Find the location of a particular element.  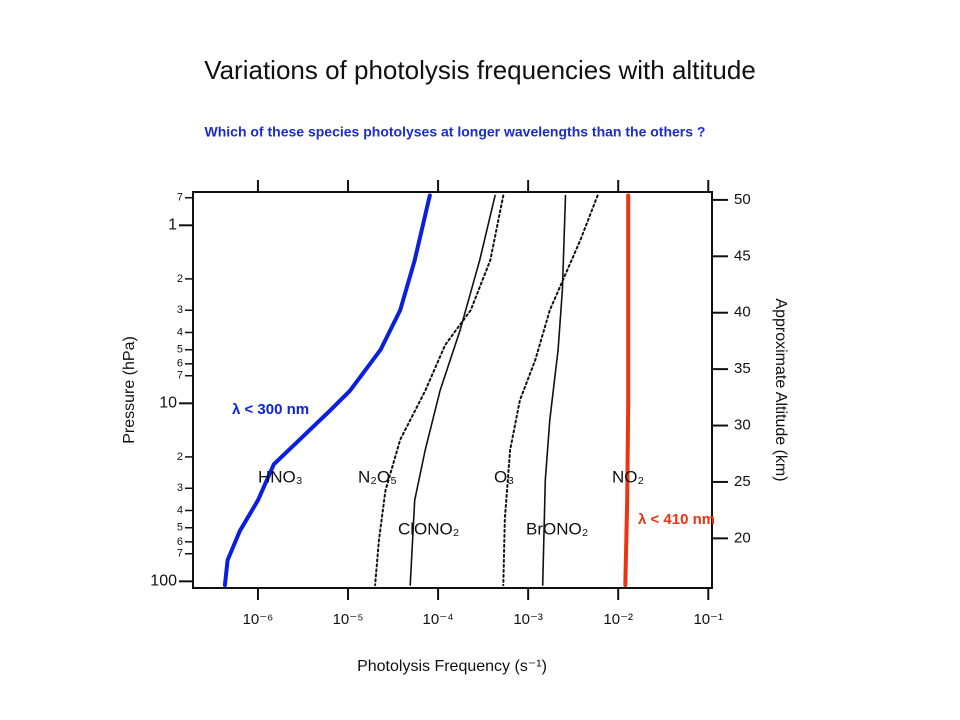

x-tick-label: 10⁻³ is located at coordinates (528, 619).